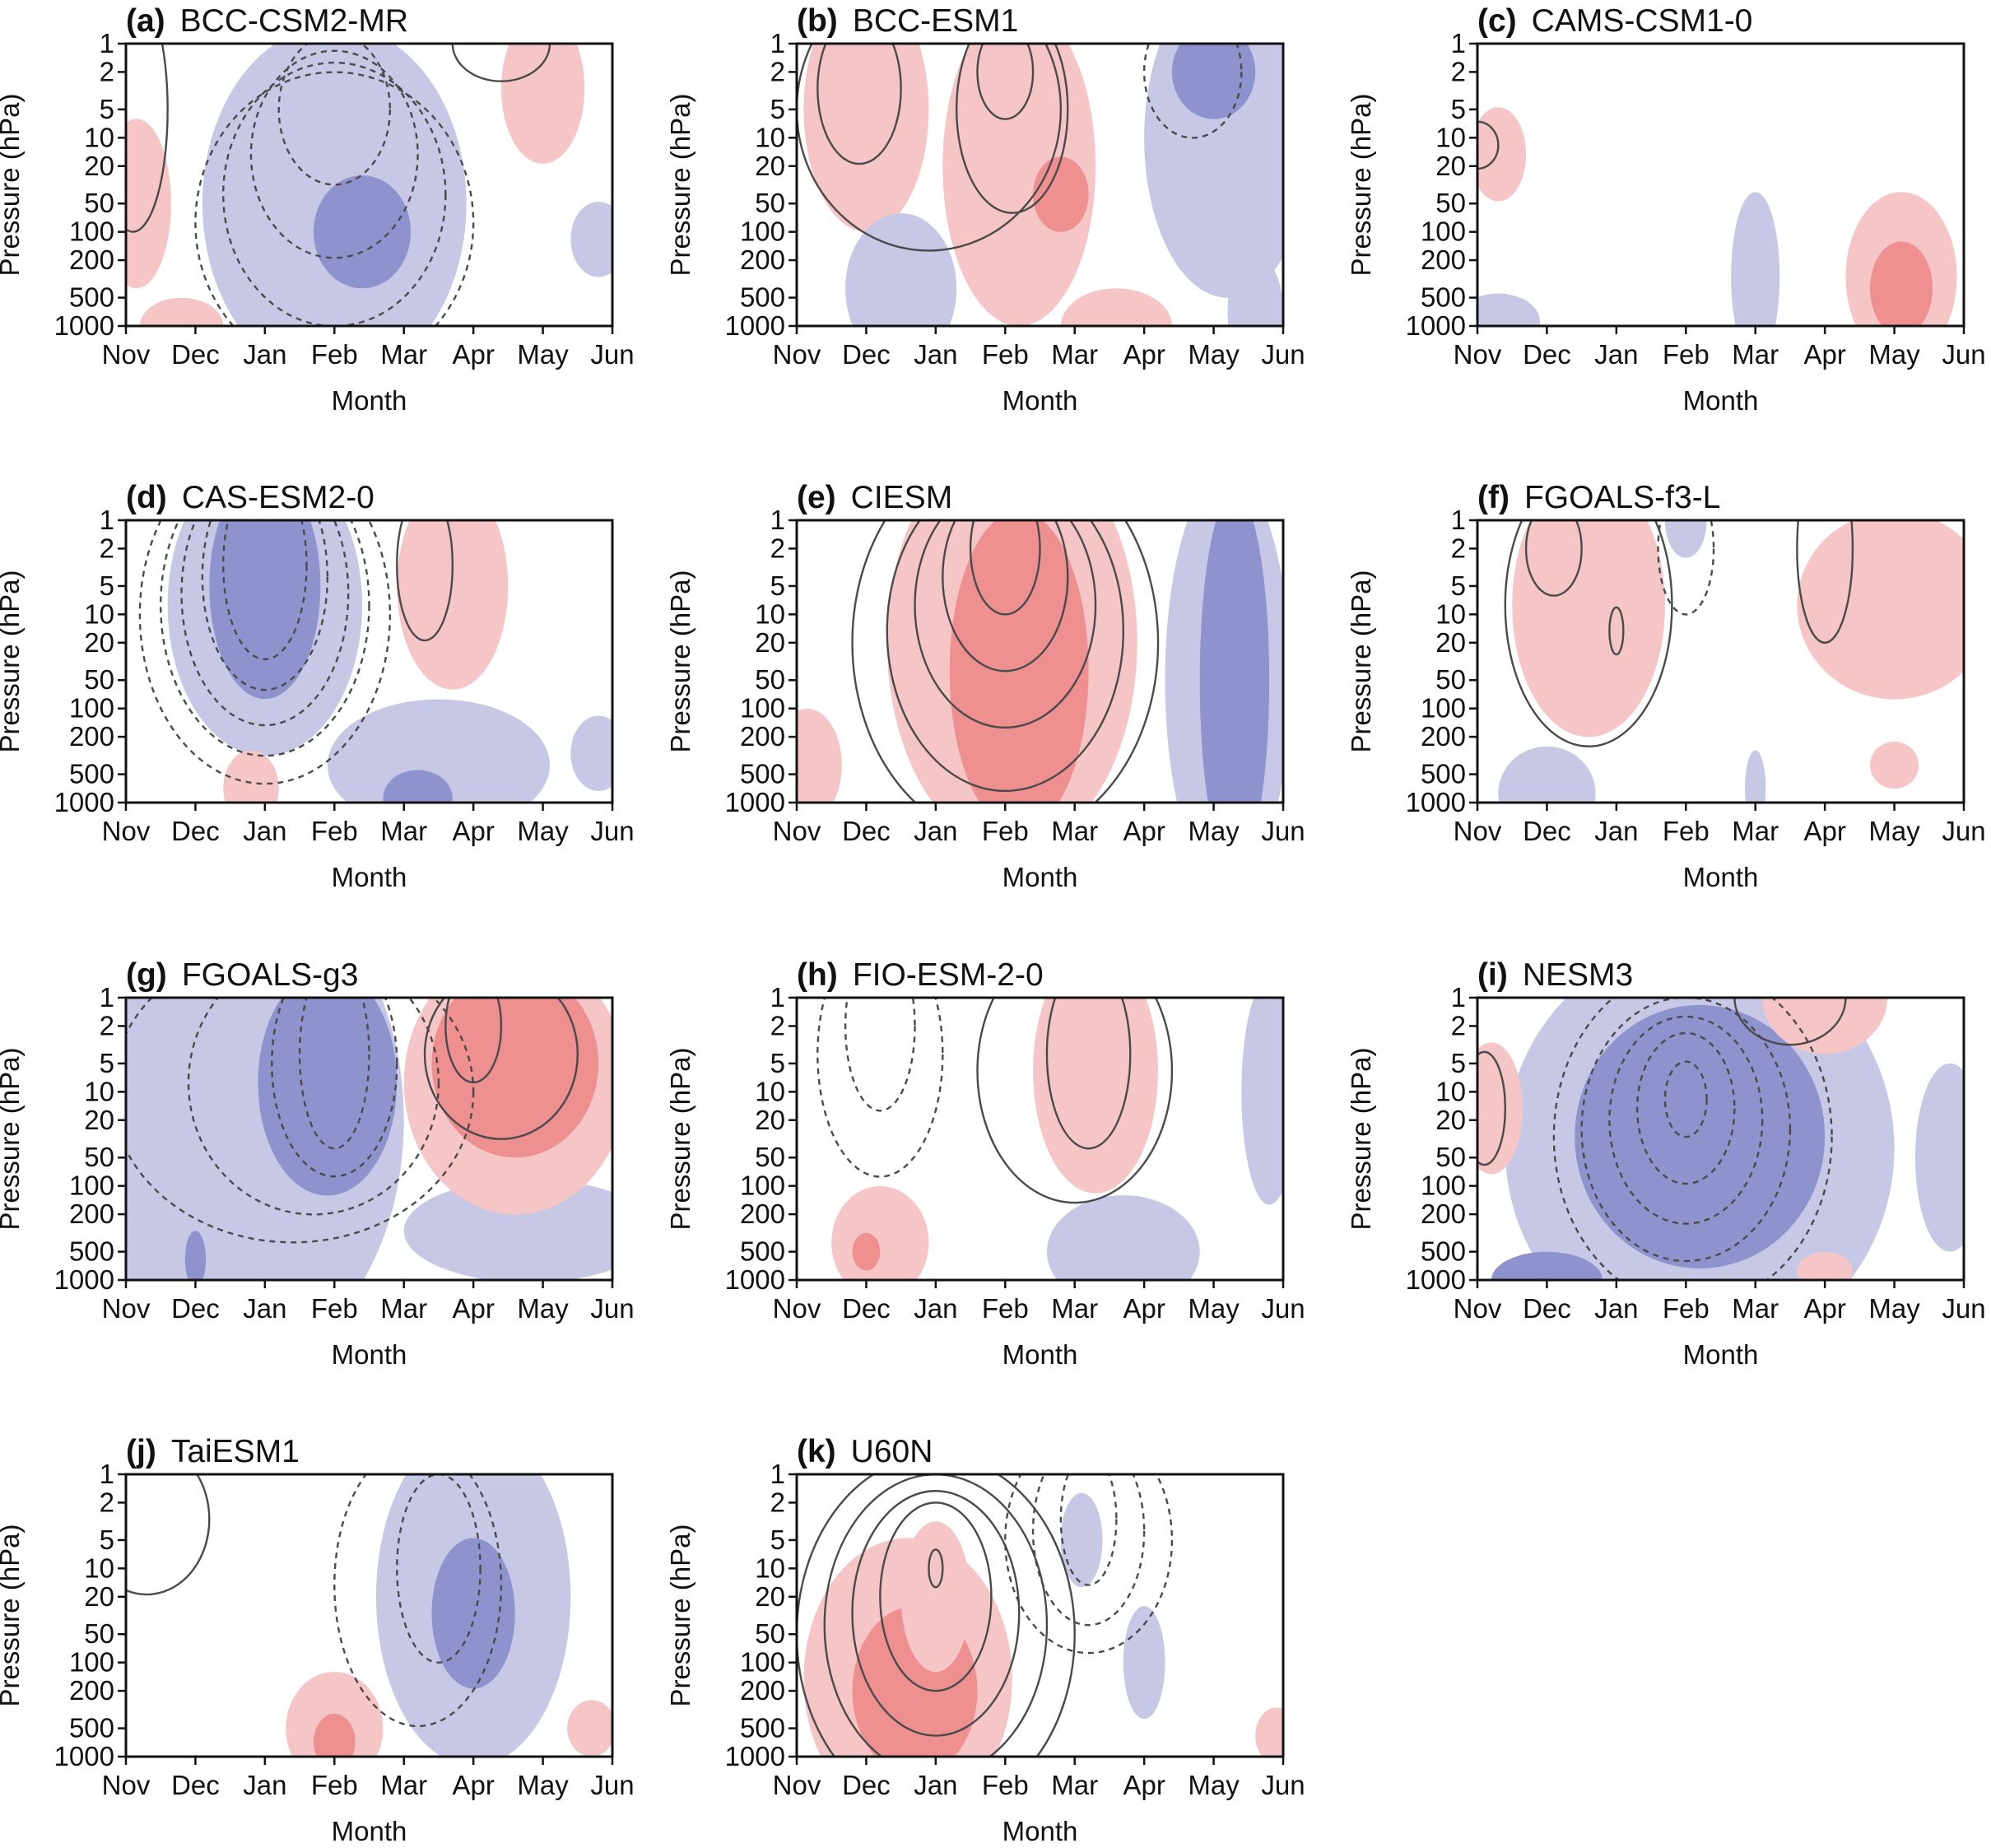  I want to click on panel-model-name: TaiESM1, so click(235, 1451).